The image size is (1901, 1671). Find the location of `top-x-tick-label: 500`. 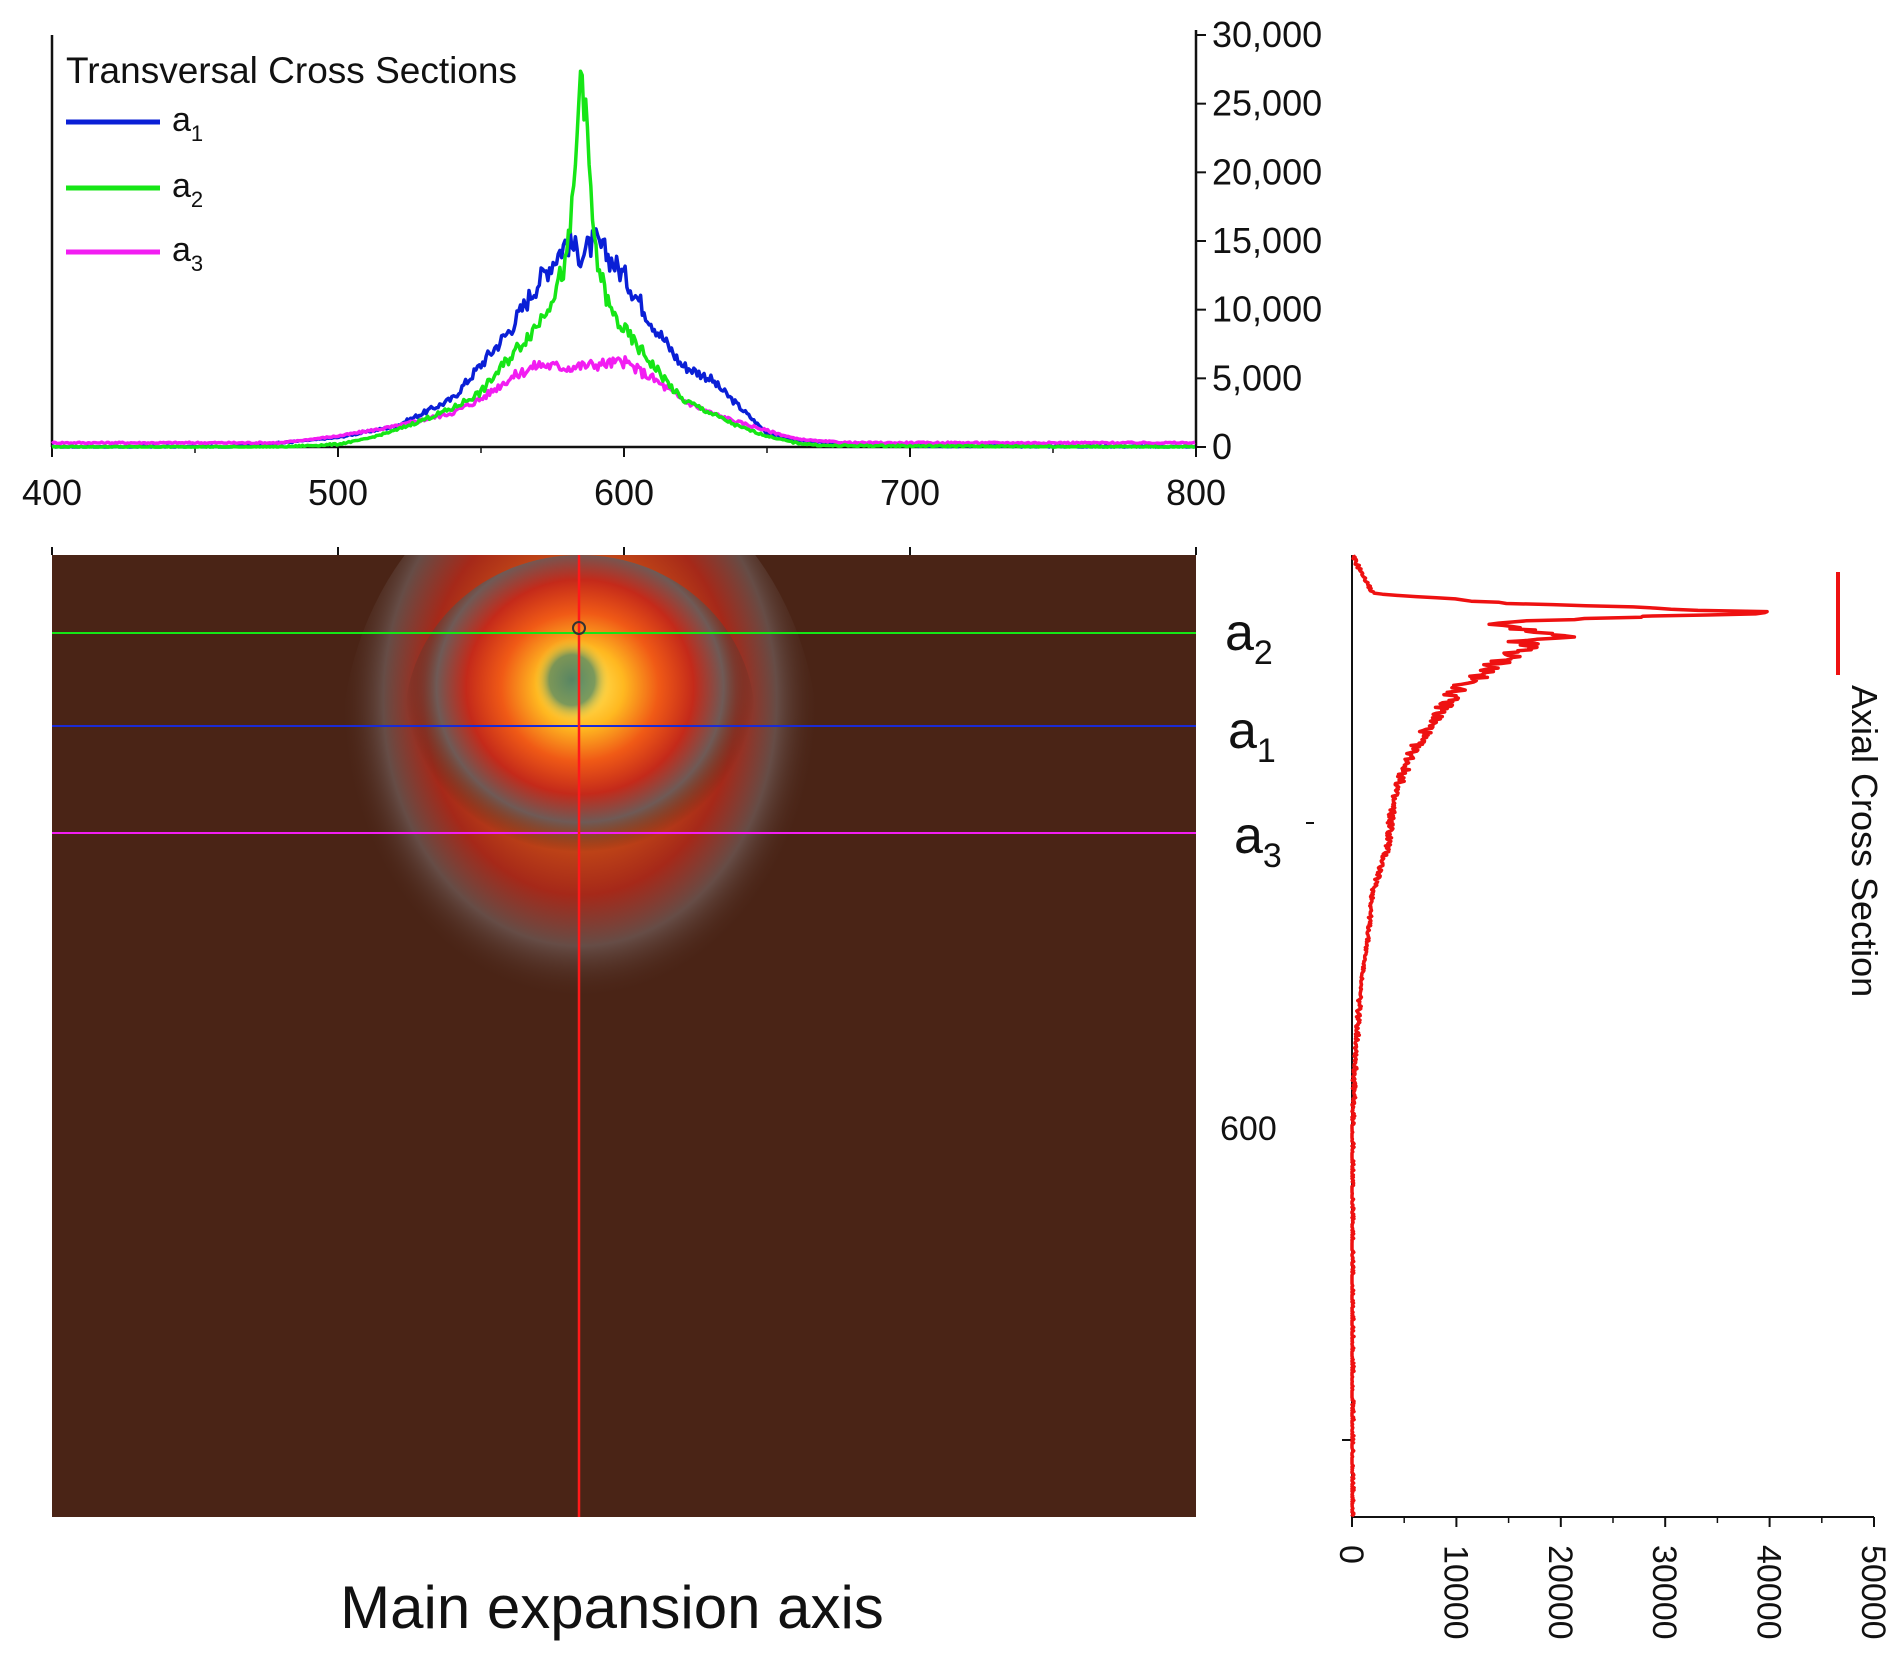

top-x-tick-label: 500 is located at coordinates (338, 492).